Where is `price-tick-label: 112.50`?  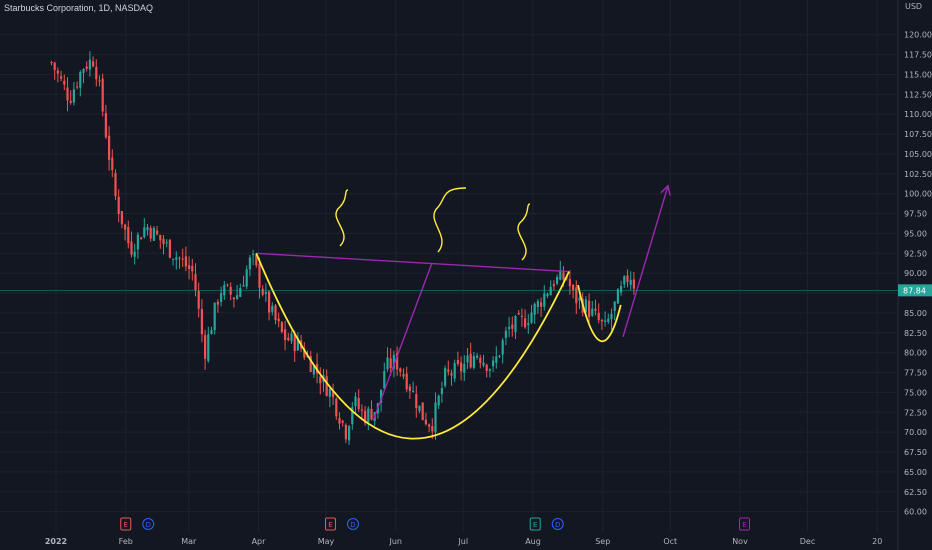
price-tick-label: 112.50 is located at coordinates (918, 94).